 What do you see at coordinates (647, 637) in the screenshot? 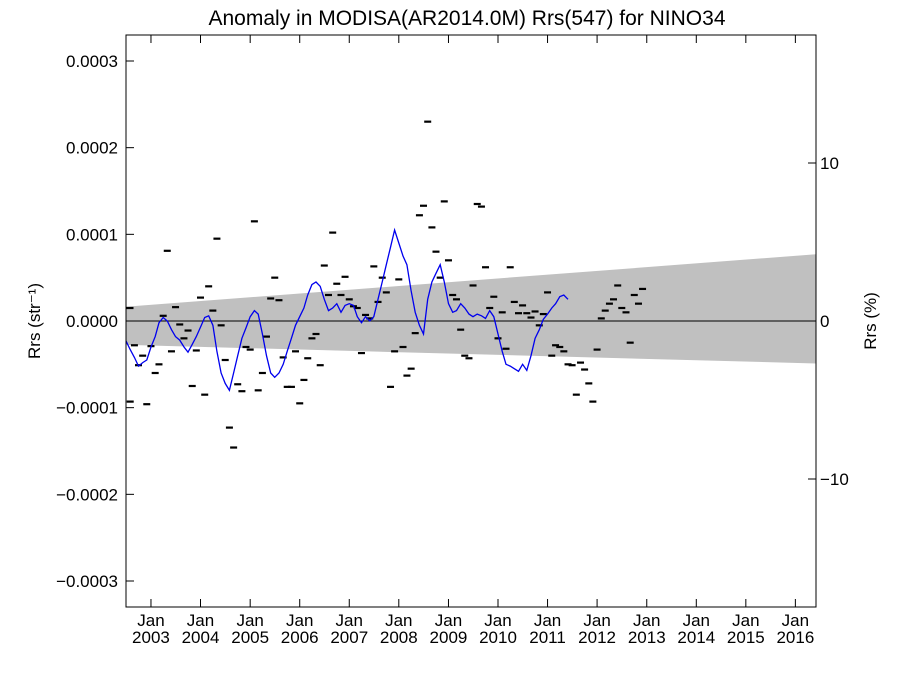
I see `x-tick-label-year: 2013` at bounding box center [647, 637].